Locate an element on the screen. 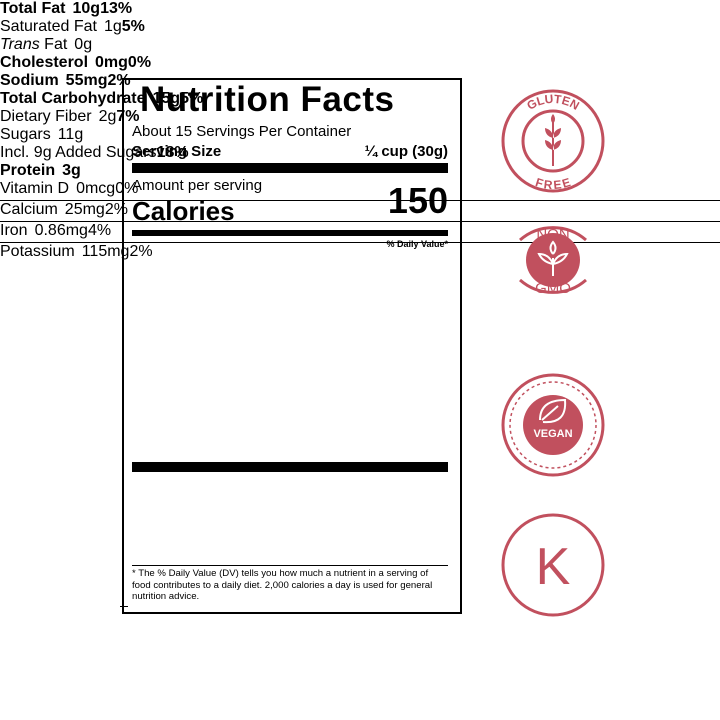  non-gmo-ring is located at coordinates (553, 260).